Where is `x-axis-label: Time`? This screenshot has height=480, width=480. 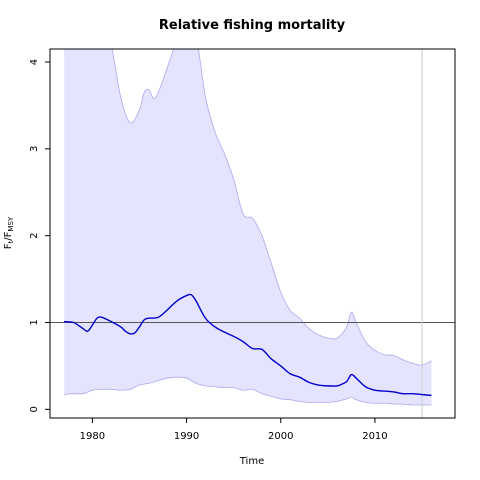 x-axis-label: Time is located at coordinates (251, 461).